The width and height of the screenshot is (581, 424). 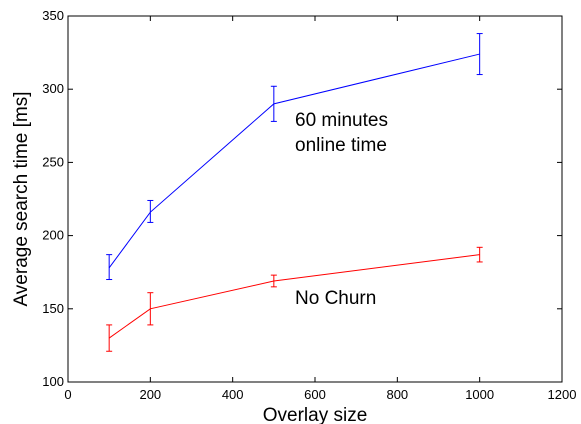 What do you see at coordinates (315, 394) in the screenshot?
I see `x-tick-label: 600` at bounding box center [315, 394].